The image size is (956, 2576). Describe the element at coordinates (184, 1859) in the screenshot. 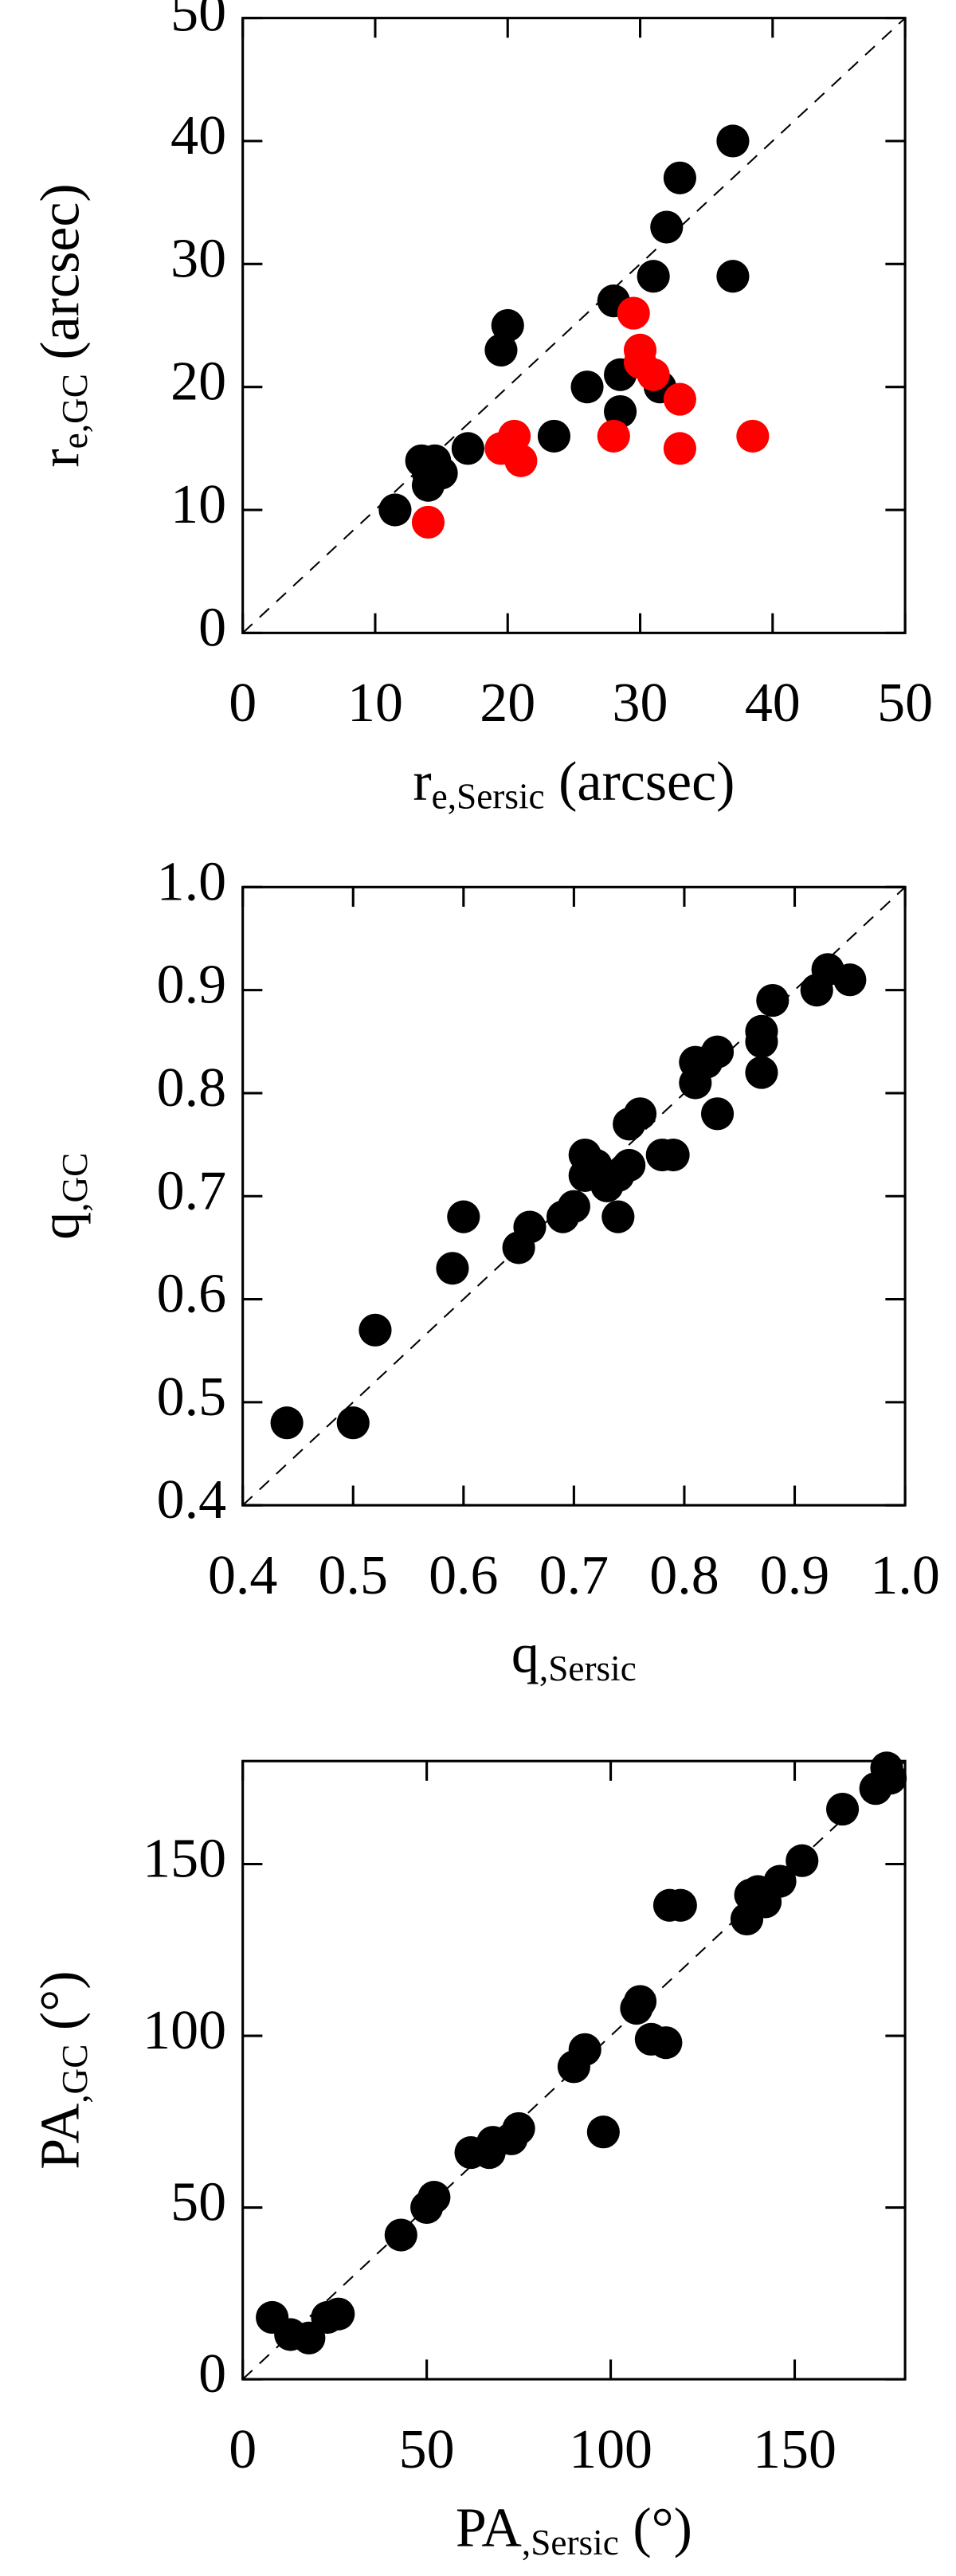

I see `y-tick-label: 150` at that location.